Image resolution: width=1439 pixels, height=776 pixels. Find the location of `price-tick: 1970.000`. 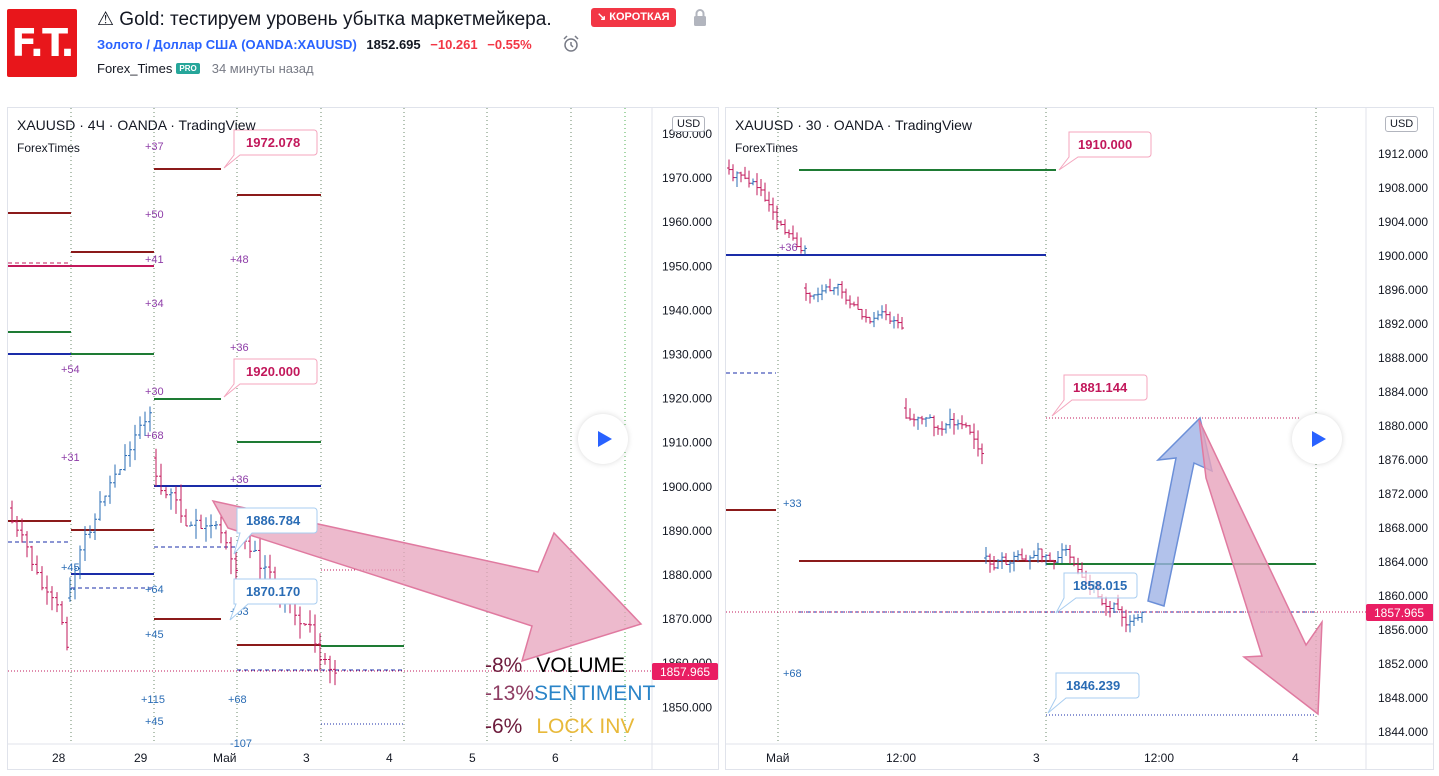

price-tick: 1970.000 is located at coordinates (687, 178).